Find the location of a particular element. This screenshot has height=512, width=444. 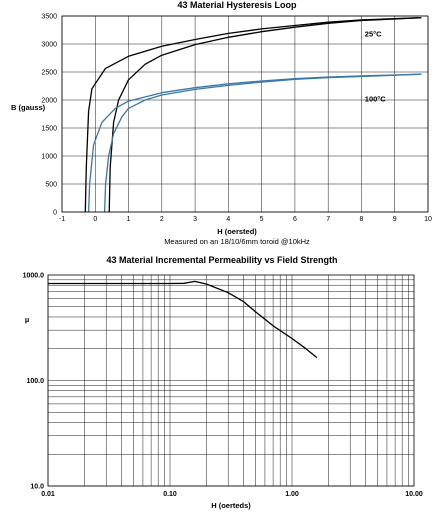

chart1-x-tick-label: 10 is located at coordinates (428, 219).